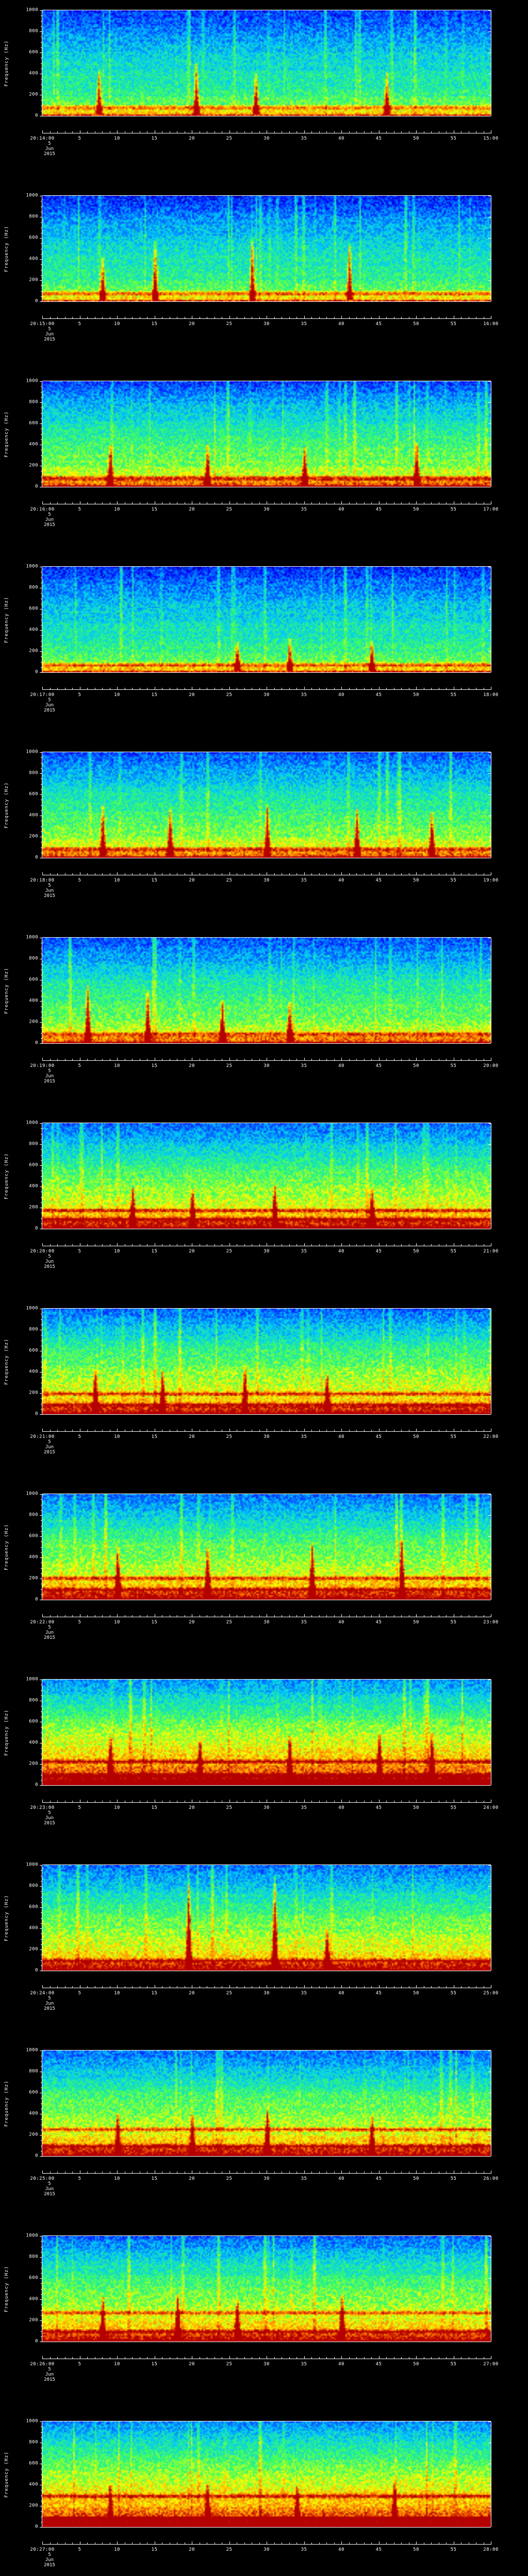  Describe the element at coordinates (33, 1557) in the screenshot. I see `y-tick-label: 400` at that location.